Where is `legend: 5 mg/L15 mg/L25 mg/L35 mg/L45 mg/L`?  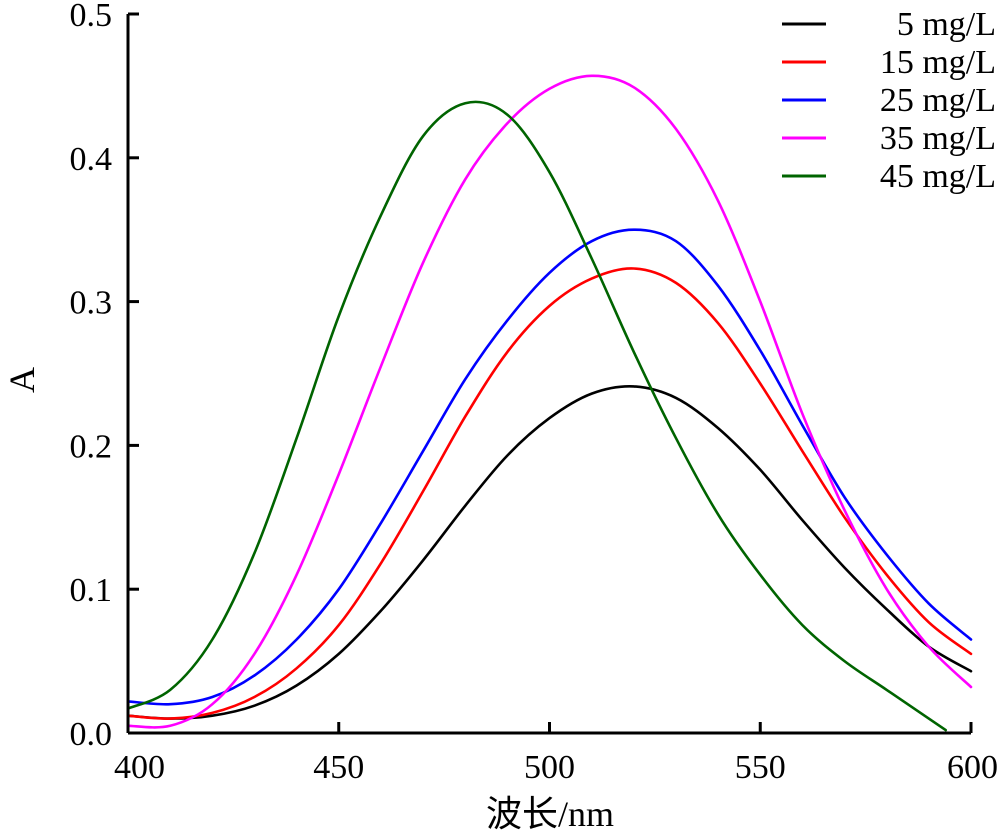
legend: 5 mg/L15 mg/L25 mg/L35 mg/L45 mg/L is located at coordinates (889, 100).